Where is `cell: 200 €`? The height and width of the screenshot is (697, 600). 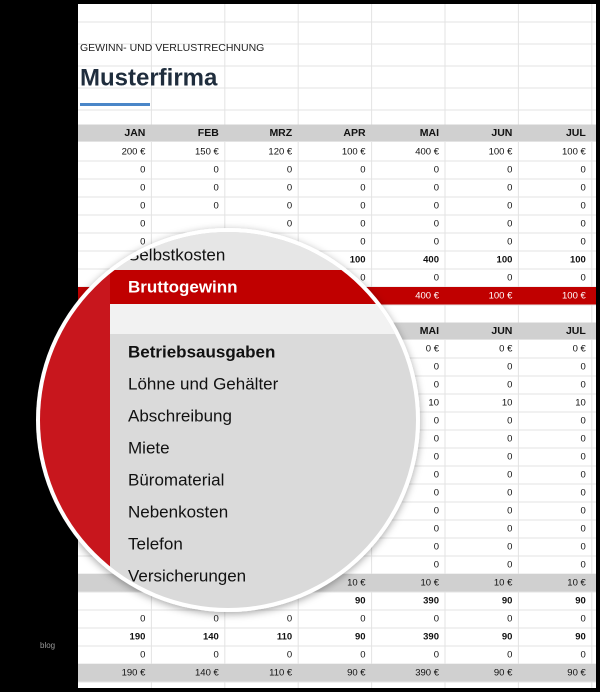
cell: 200 € is located at coordinates (134, 152).